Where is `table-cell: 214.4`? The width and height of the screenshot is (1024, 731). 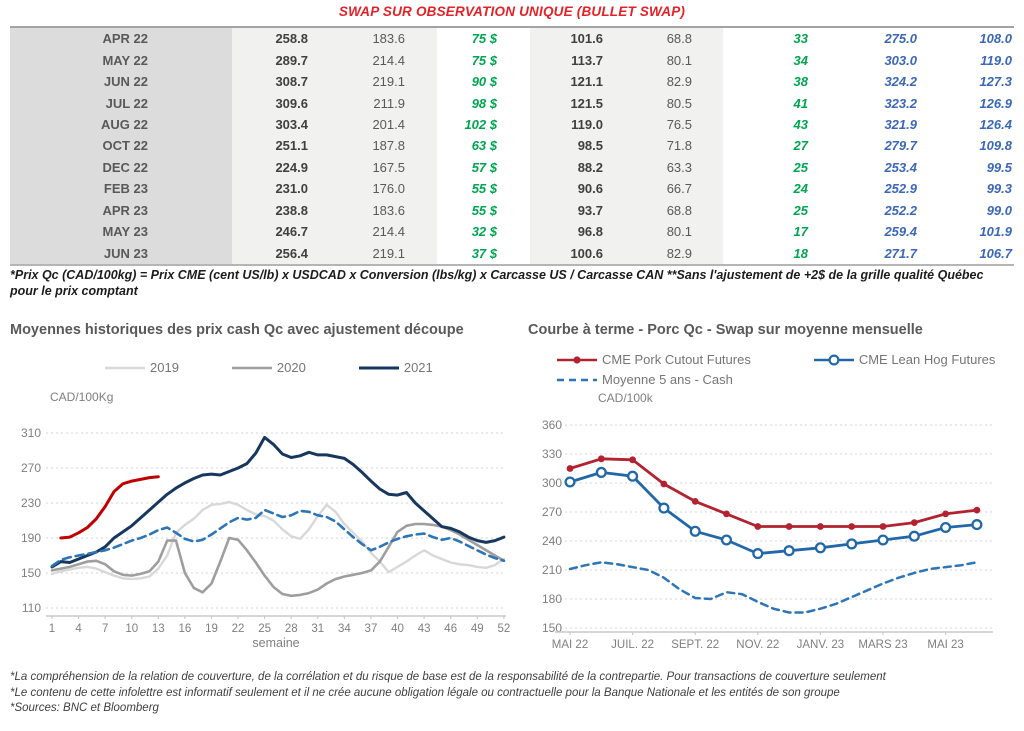 table-cell: 214.4 is located at coordinates (378, 231).